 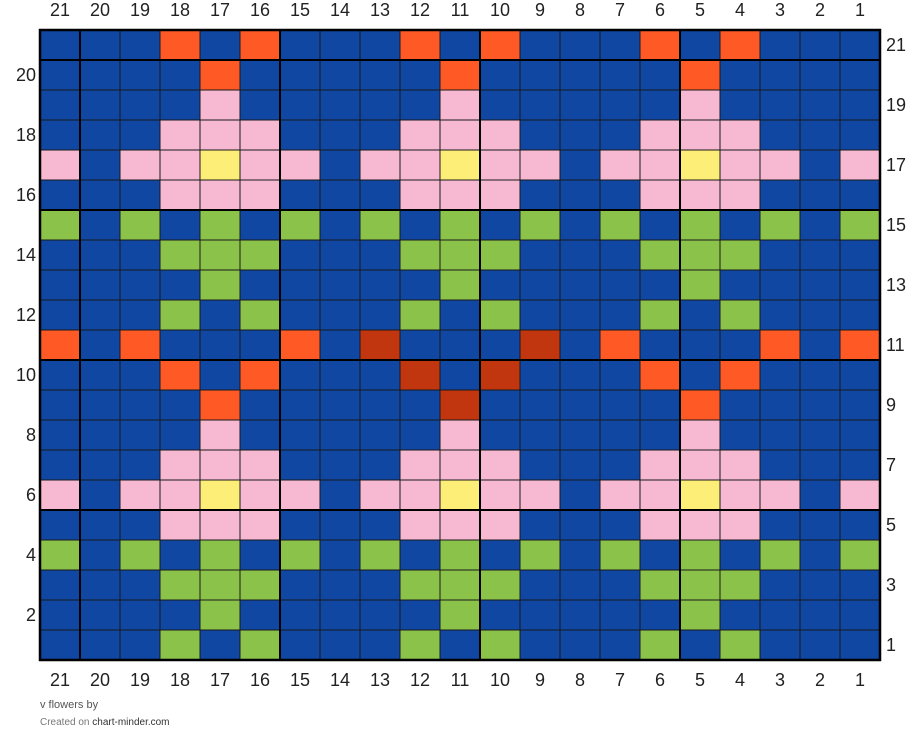 What do you see at coordinates (896, 285) in the screenshot?
I see `row-label-right: 13` at bounding box center [896, 285].